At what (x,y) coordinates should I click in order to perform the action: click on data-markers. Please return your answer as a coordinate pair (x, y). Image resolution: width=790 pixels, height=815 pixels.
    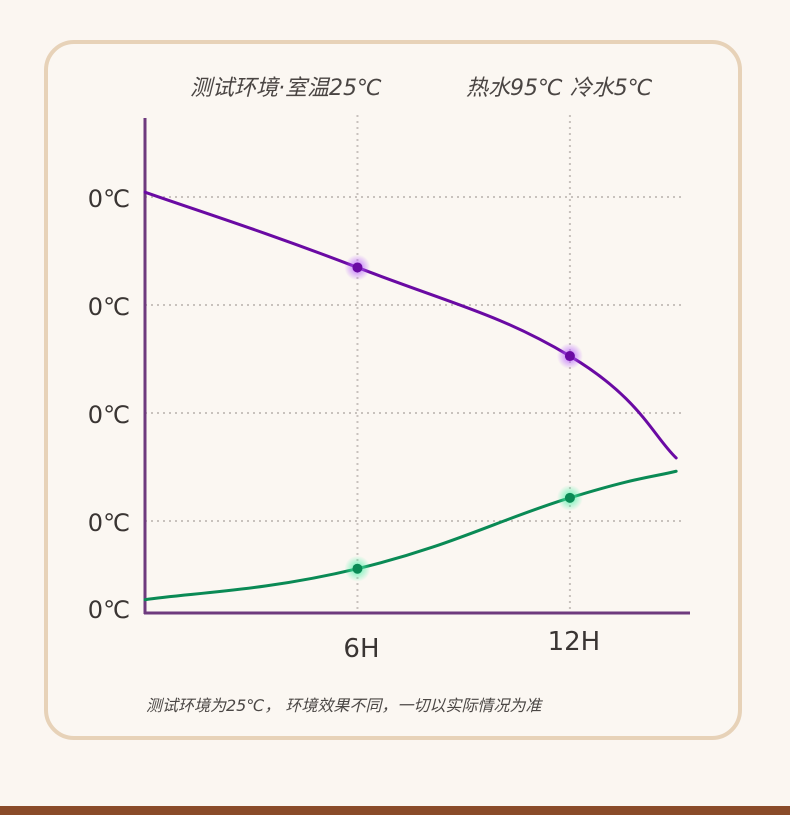
    Looking at the image, I should click on (463, 418).